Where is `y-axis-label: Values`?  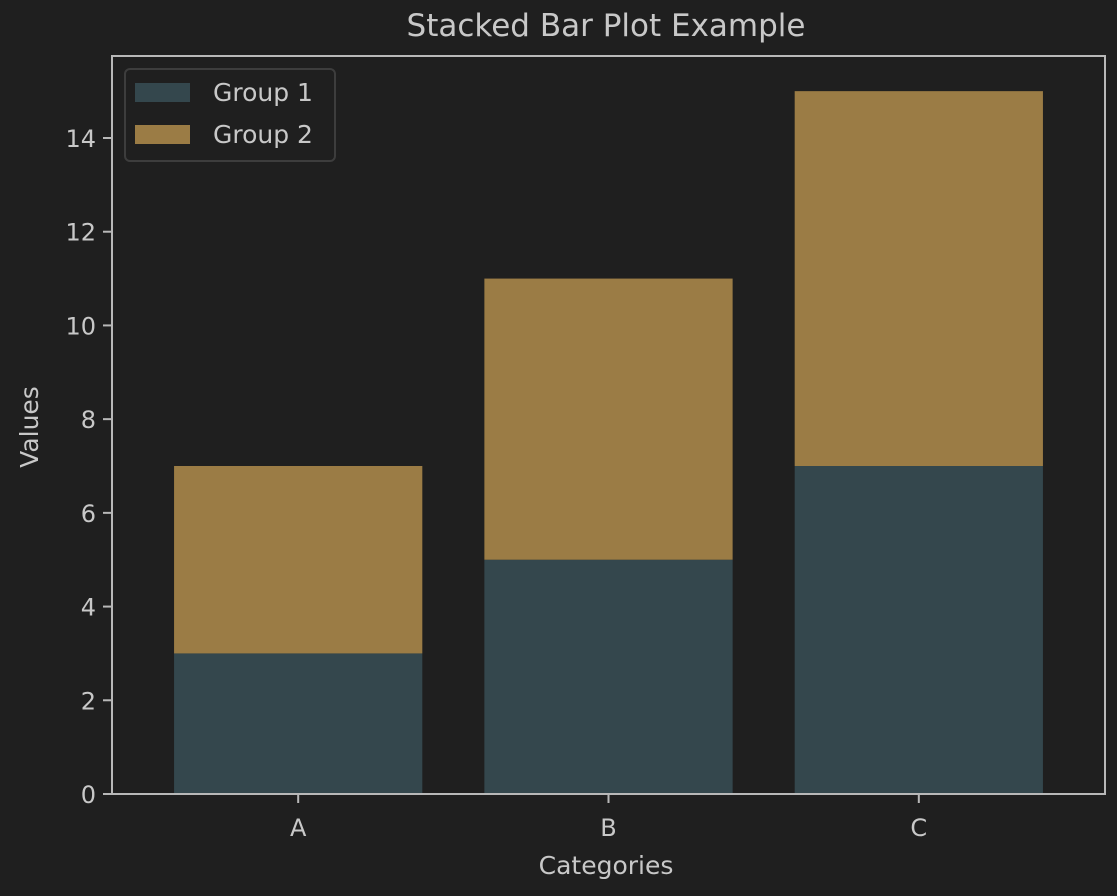
y-axis-label: Values is located at coordinates (29, 427).